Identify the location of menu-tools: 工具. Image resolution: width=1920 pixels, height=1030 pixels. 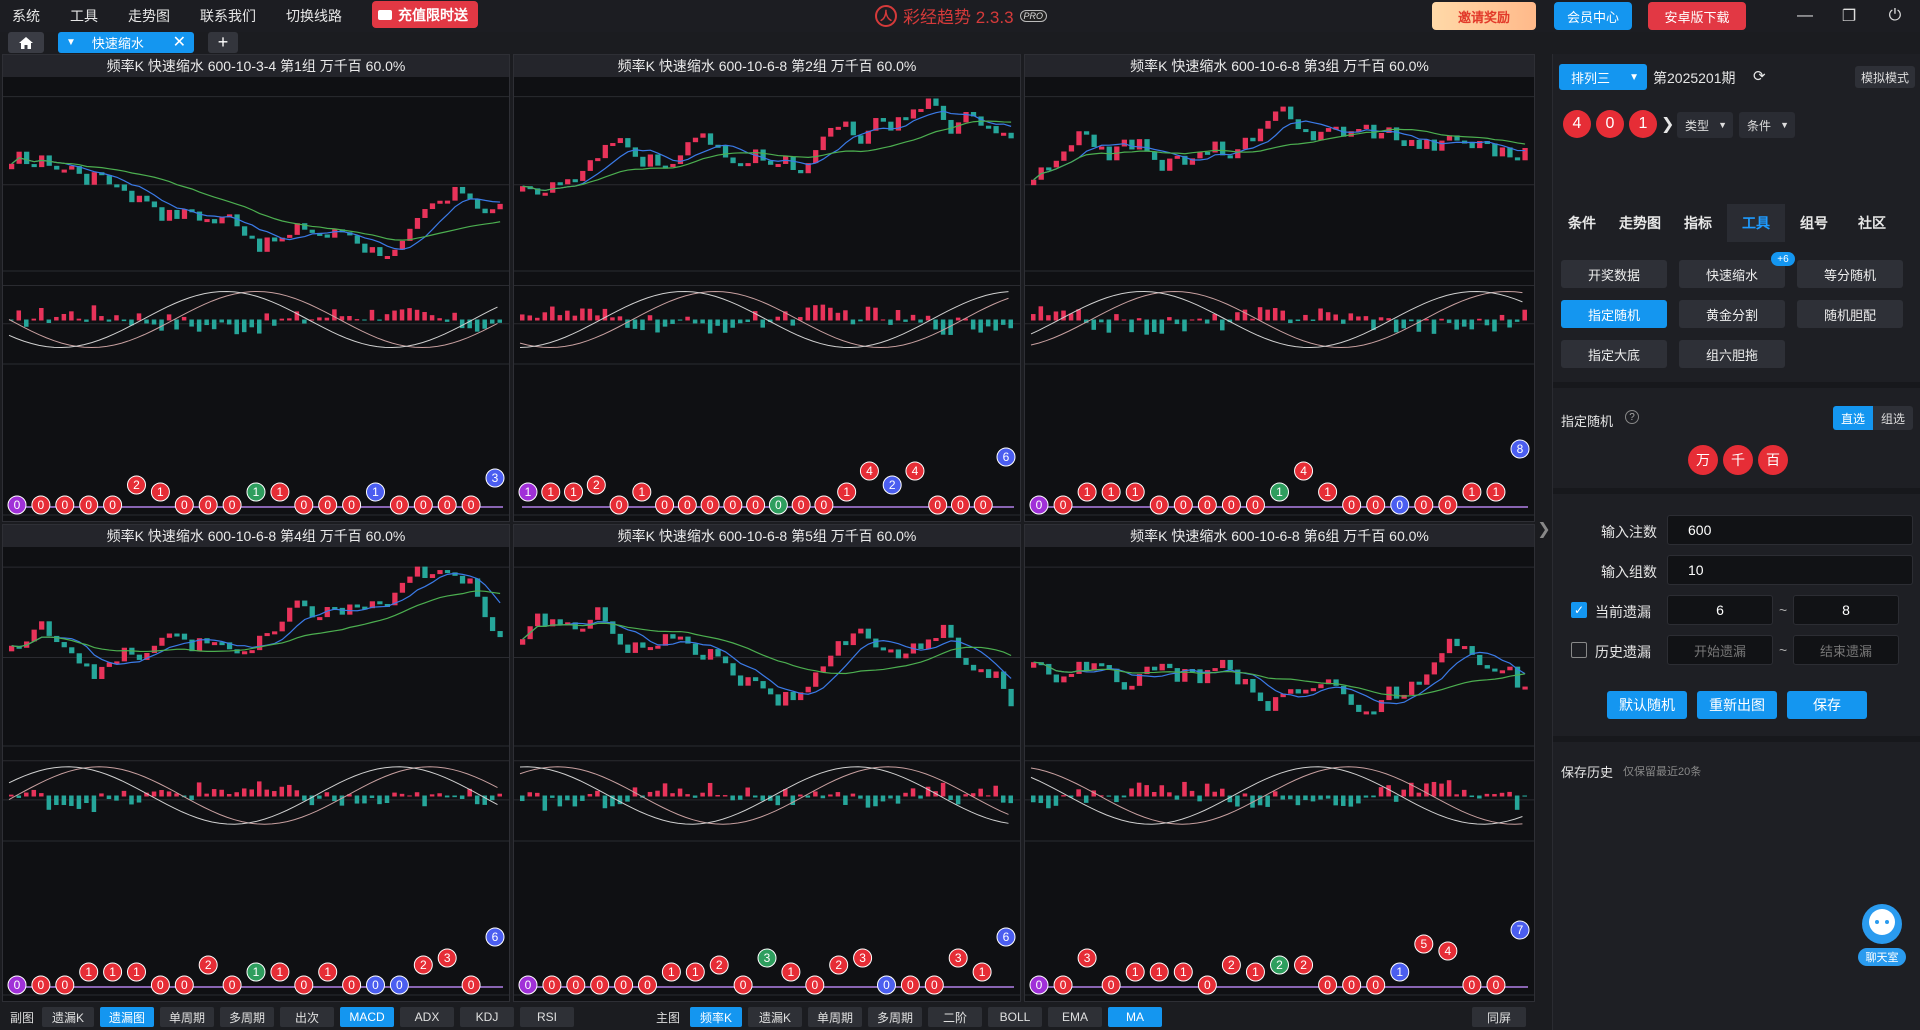
(84, 16).